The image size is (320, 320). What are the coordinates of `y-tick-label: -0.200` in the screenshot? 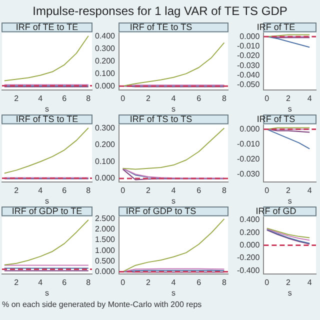 It's located at (248, 257).